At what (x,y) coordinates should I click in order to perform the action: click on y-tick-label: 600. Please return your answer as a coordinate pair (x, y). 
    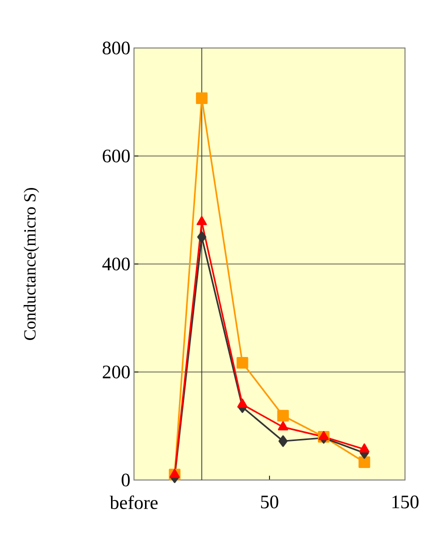
    Looking at the image, I should click on (116, 156).